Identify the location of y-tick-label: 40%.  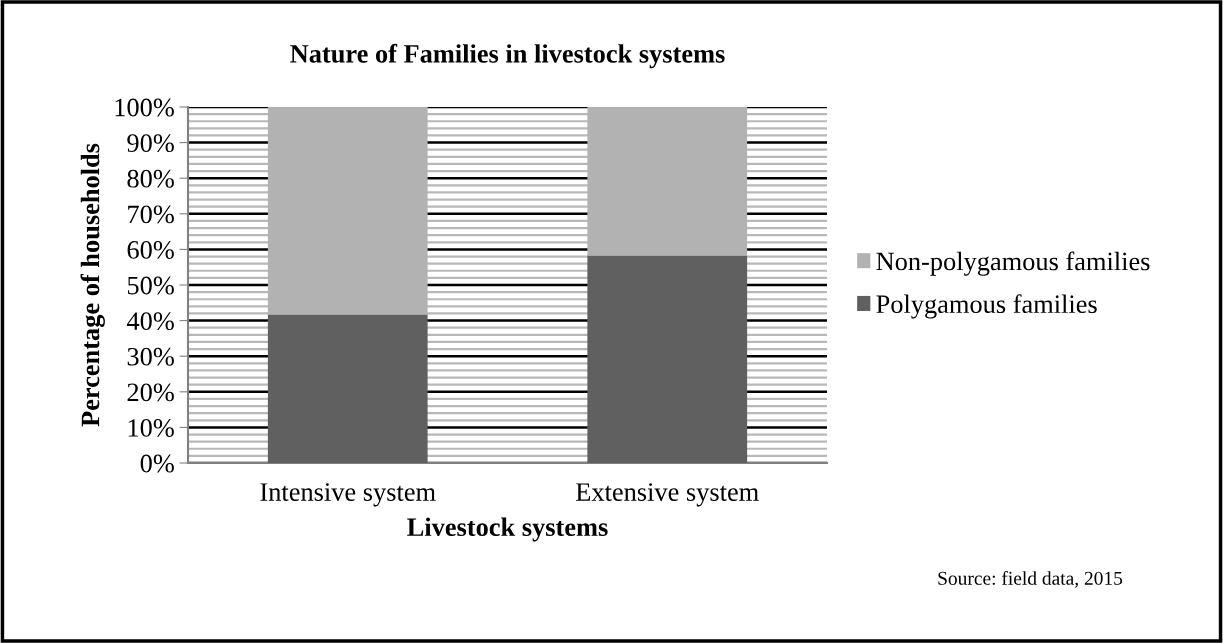
(150, 321).